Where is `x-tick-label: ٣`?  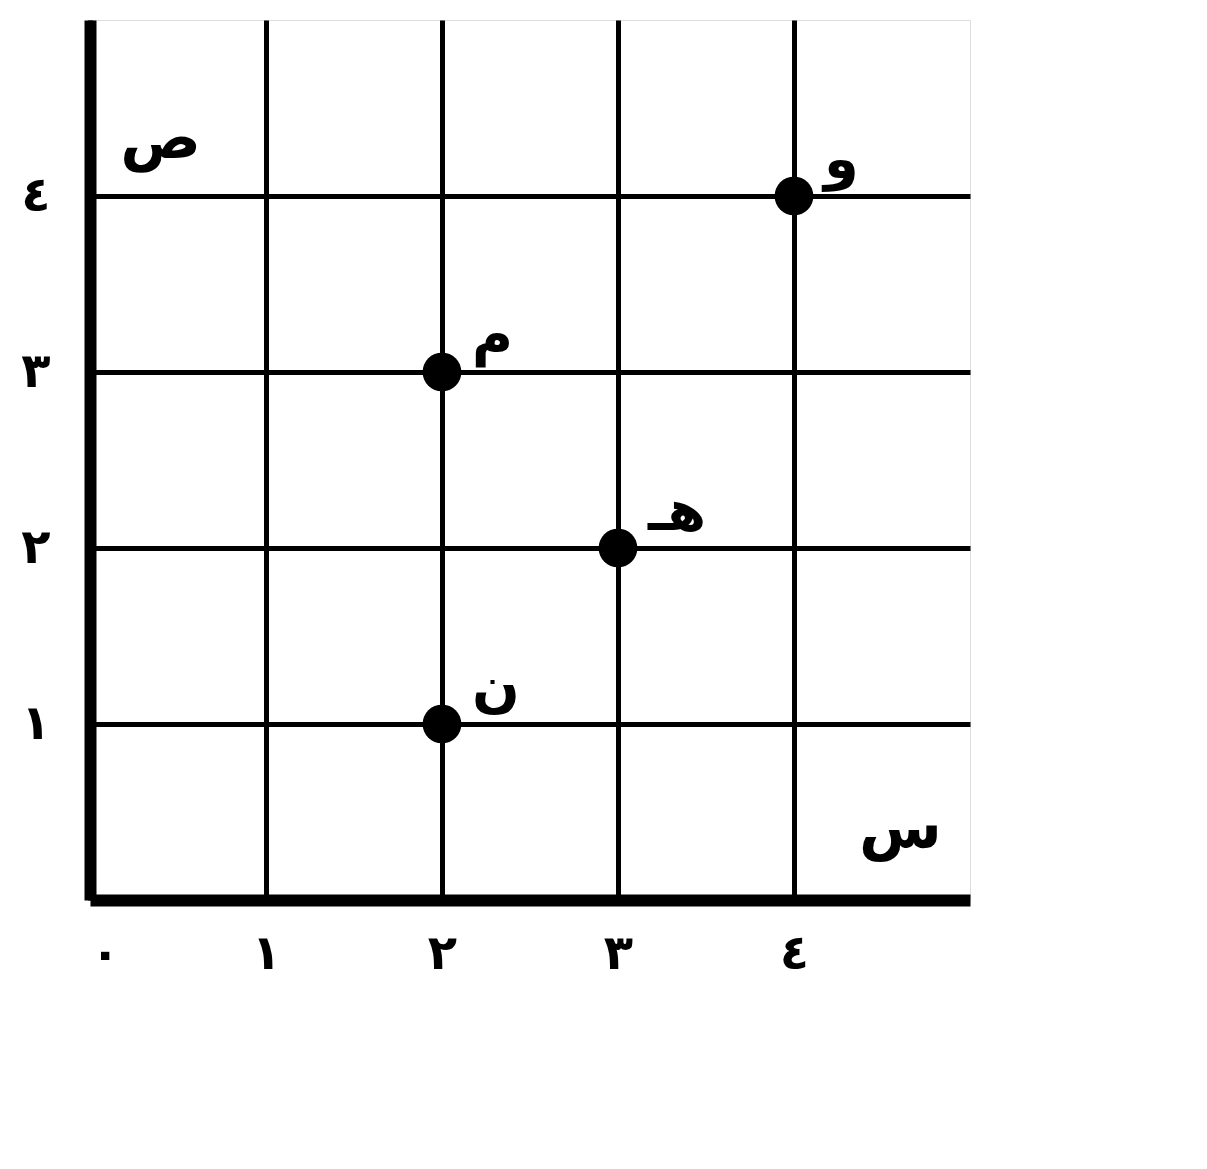 x-tick-label: ٣ is located at coordinates (618, 951).